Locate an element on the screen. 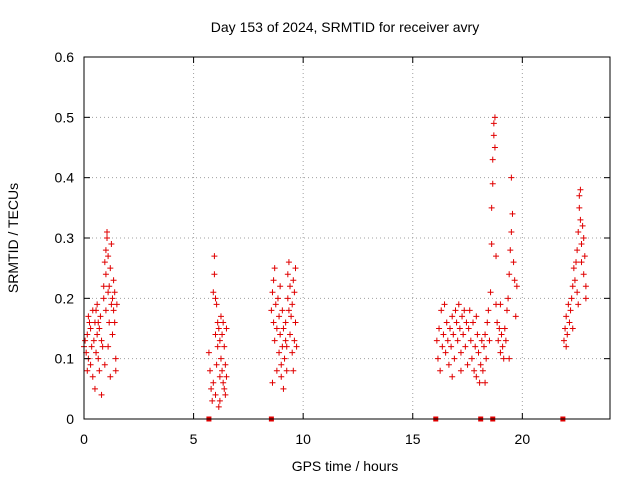 Image resolution: width=640 pixels, height=480 pixels. y-tick-label: 0.4 is located at coordinates (65, 178).